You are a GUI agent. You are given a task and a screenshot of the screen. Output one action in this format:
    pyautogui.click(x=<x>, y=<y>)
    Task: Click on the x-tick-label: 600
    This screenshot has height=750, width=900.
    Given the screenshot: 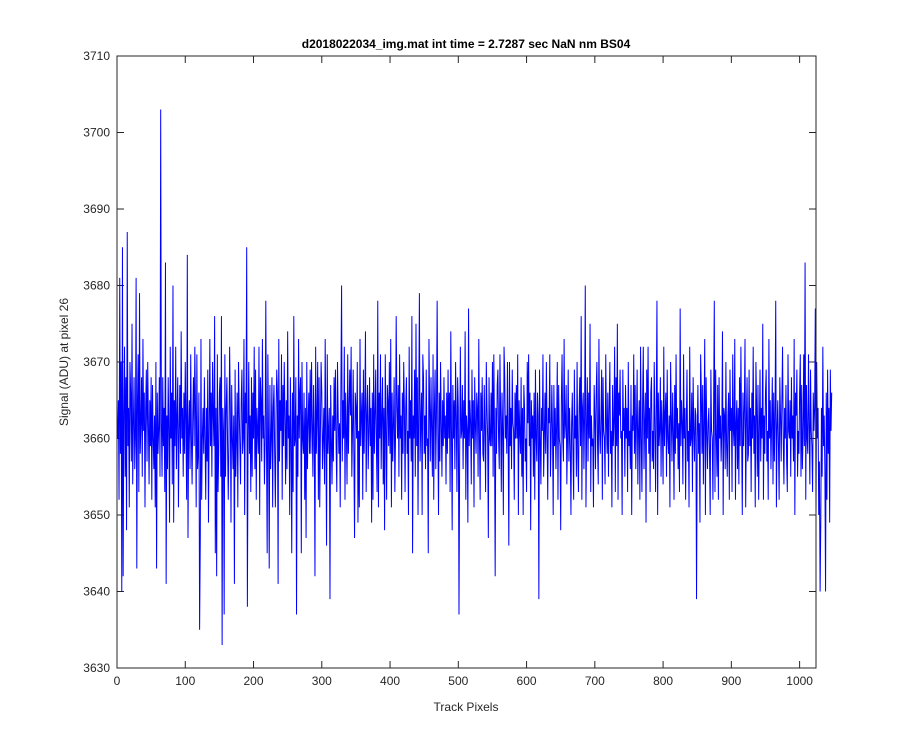 What is the action you would take?
    pyautogui.click(x=527, y=681)
    